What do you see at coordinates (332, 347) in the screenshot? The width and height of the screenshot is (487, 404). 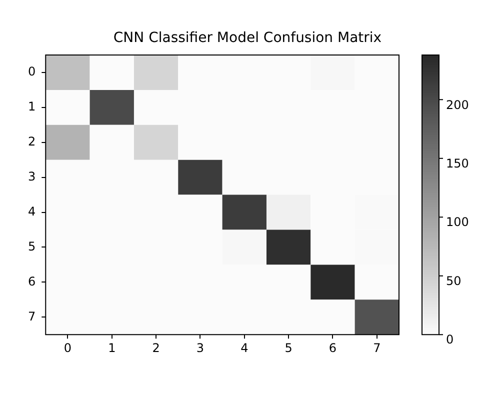 I see `x-tick-label: 6` at bounding box center [332, 347].